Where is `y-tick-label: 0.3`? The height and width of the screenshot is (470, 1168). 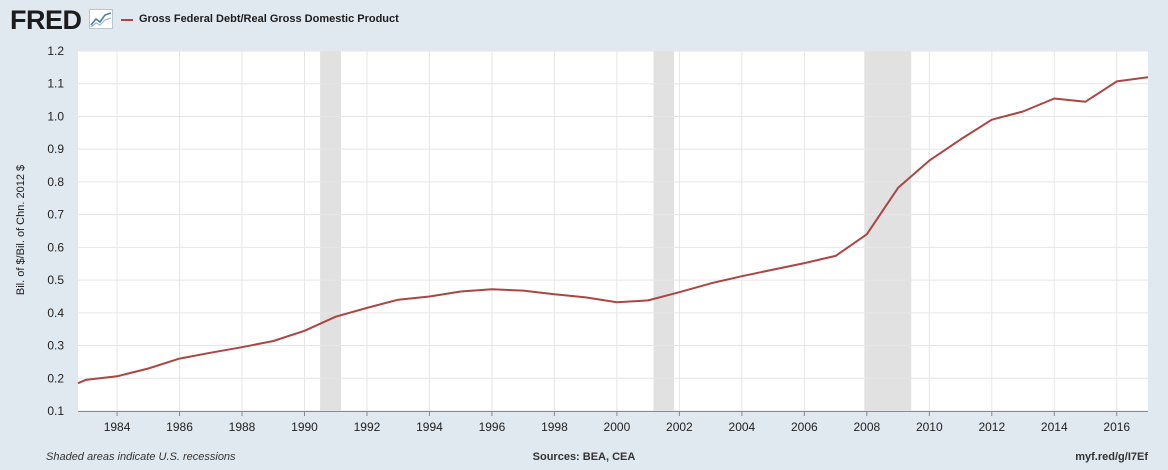
y-tick-label: 0.3 is located at coordinates (55, 346).